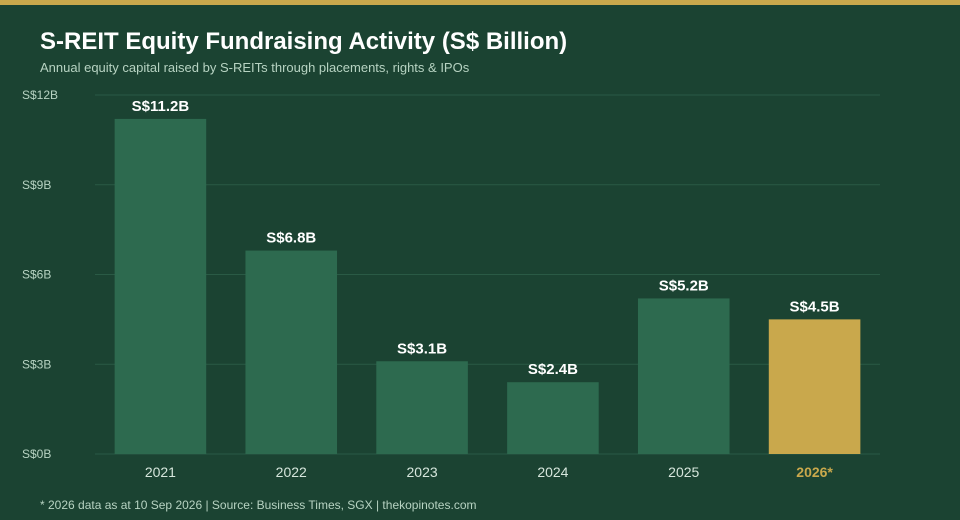  Describe the element at coordinates (553, 369) in the screenshot. I see `data-label: S$2.4B` at that location.